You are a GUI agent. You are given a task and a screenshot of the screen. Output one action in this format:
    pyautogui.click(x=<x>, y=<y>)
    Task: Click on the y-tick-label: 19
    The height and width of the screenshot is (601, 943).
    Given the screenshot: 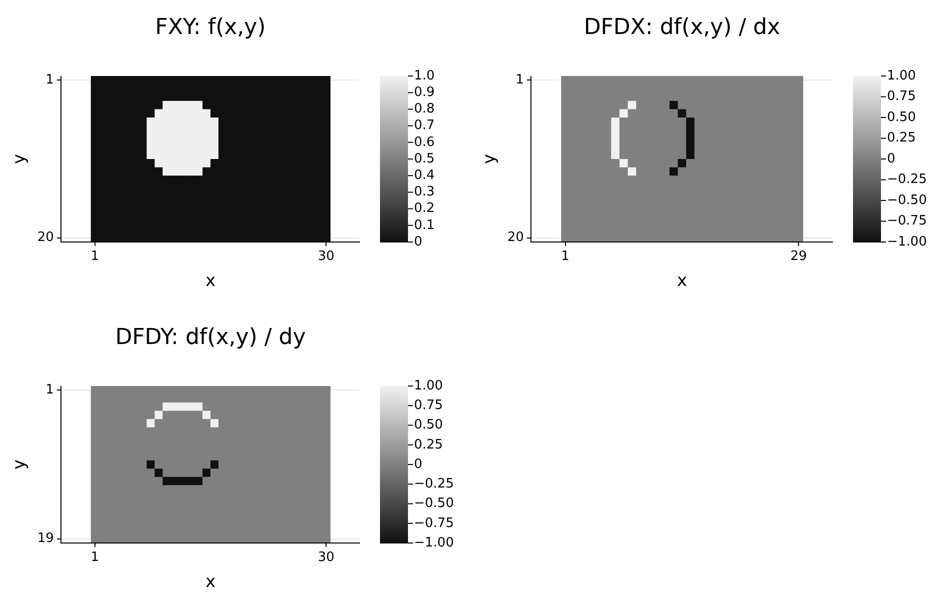 What is the action you would take?
    pyautogui.click(x=45, y=538)
    